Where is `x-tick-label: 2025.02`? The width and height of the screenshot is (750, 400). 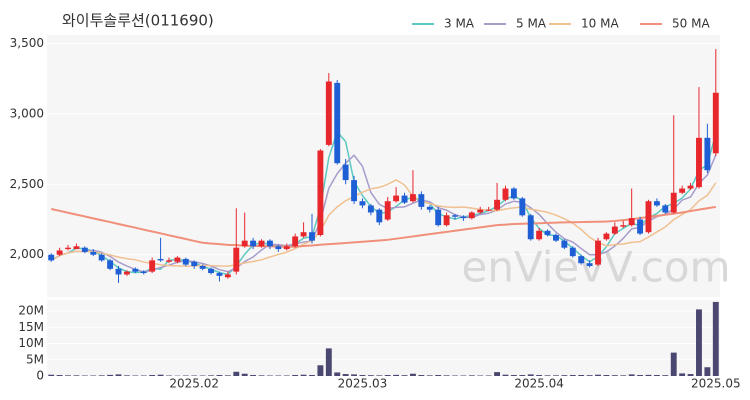 x-tick-label: 2025.02 is located at coordinates (194, 384).